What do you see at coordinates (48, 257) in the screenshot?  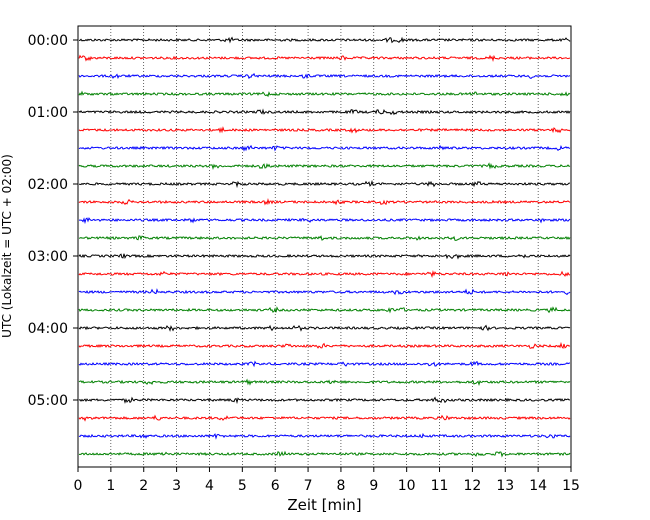 I see `y-tick-label: 03:00` at bounding box center [48, 257].